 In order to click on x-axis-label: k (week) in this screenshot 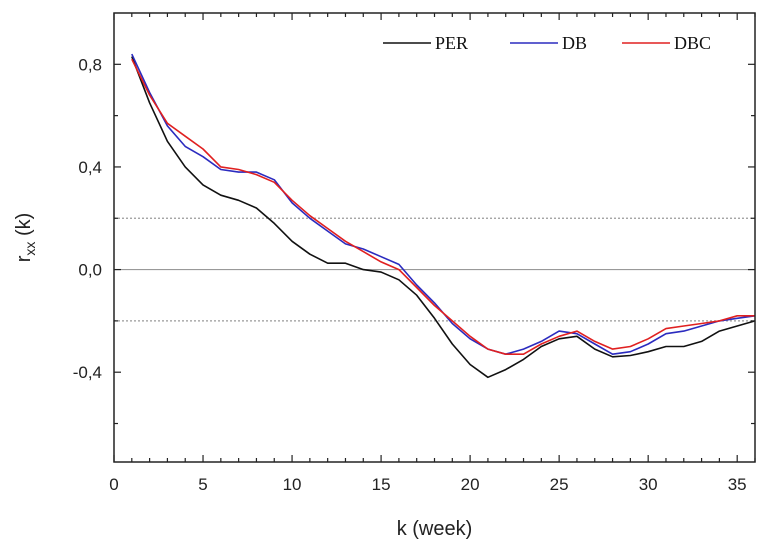, I will do `click(435, 529)`.